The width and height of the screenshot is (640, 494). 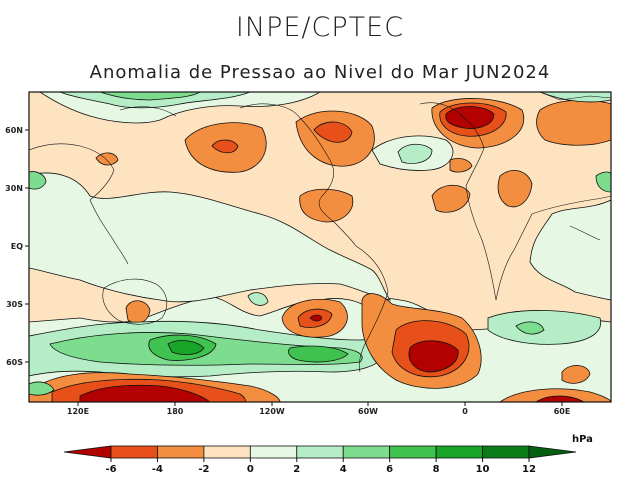 I want to click on page-title: INPE/CPTEC, so click(x=320, y=27).